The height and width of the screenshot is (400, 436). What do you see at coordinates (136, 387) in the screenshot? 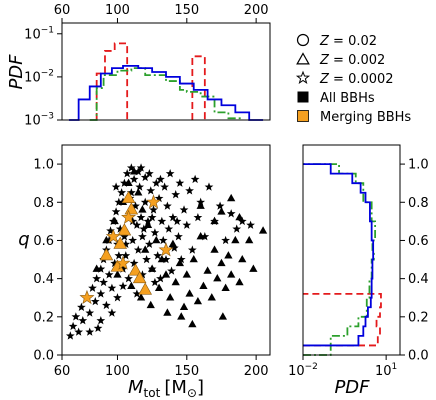
I see `x-label-main: M` at bounding box center [136, 387].